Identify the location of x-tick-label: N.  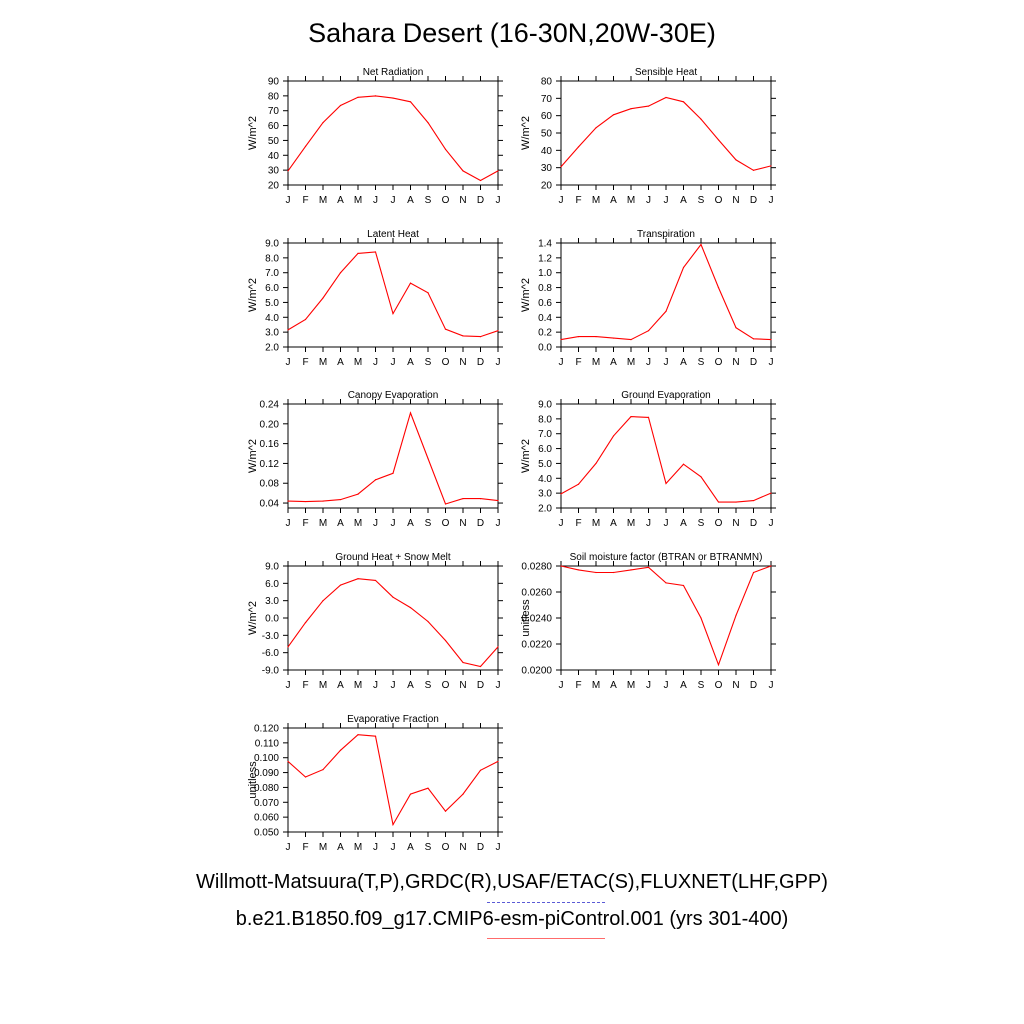
(735, 362).